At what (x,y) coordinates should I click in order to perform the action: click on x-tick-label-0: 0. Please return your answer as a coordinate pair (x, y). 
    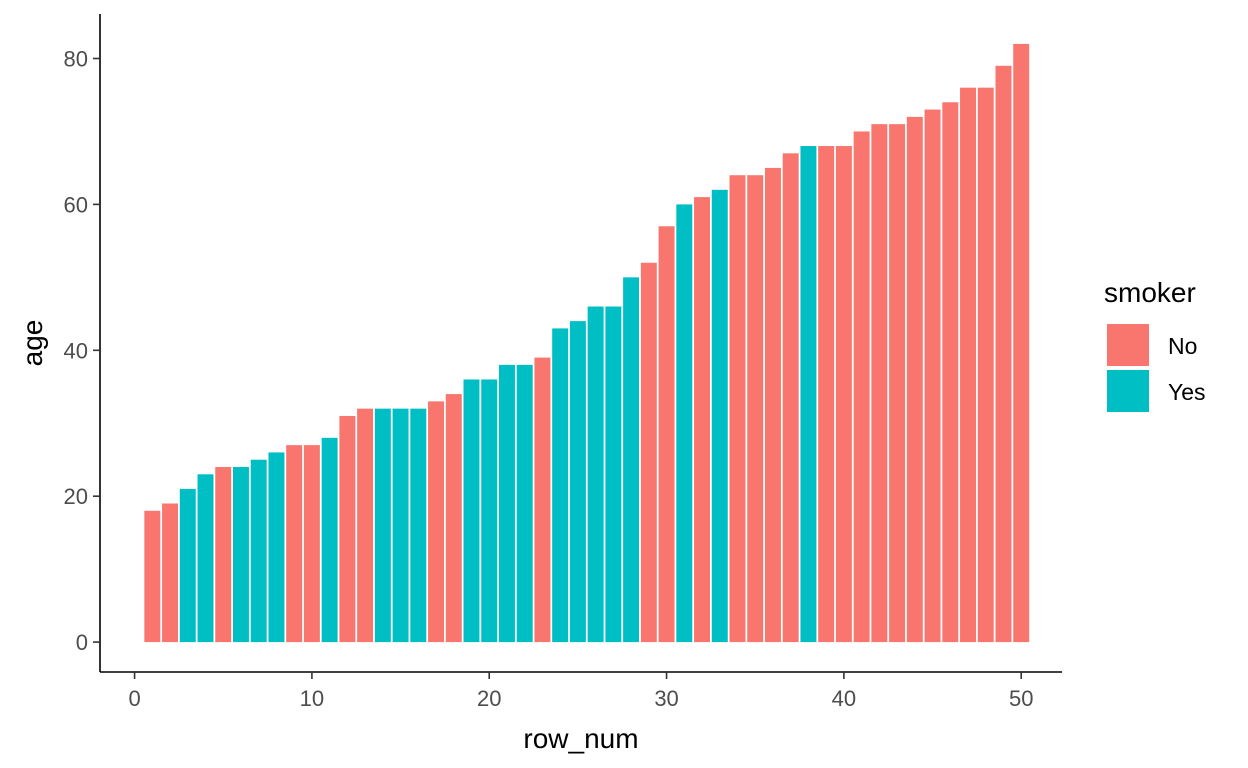
    Looking at the image, I should click on (134, 698).